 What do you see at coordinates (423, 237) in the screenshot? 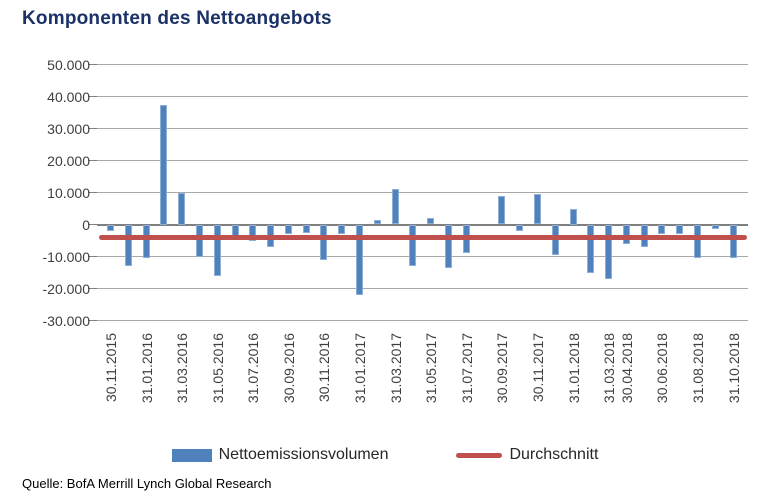
I see `average-line` at bounding box center [423, 237].